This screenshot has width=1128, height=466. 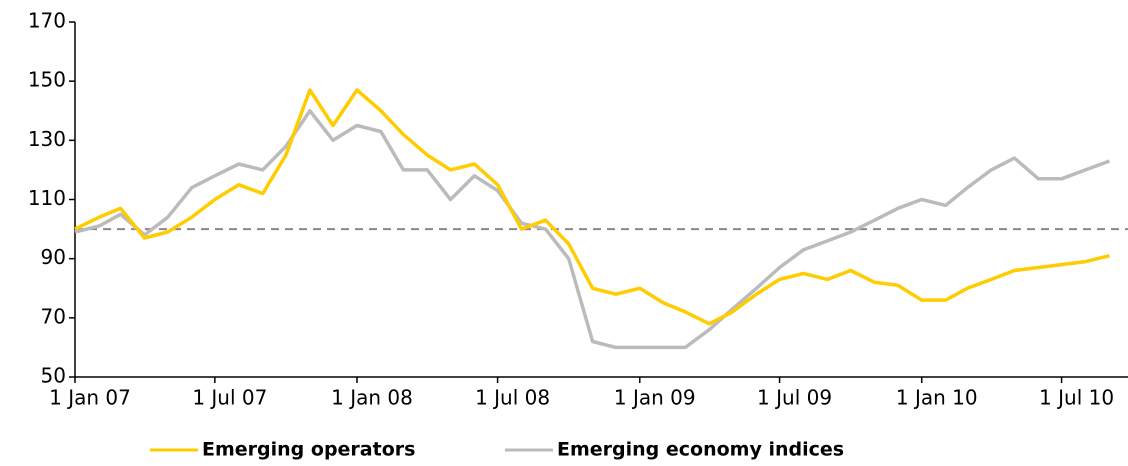 I want to click on y-tick-label: 110, so click(x=47, y=198).